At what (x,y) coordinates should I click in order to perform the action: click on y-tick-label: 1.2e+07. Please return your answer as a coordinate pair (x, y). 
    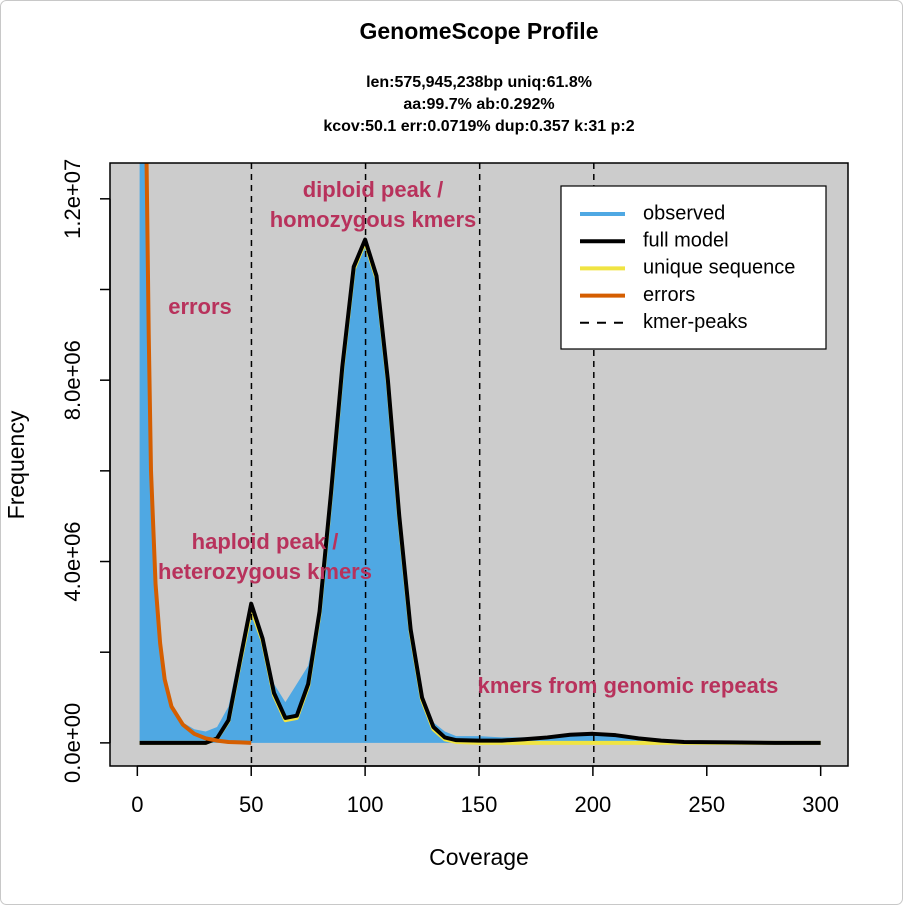
    Looking at the image, I should click on (72, 199).